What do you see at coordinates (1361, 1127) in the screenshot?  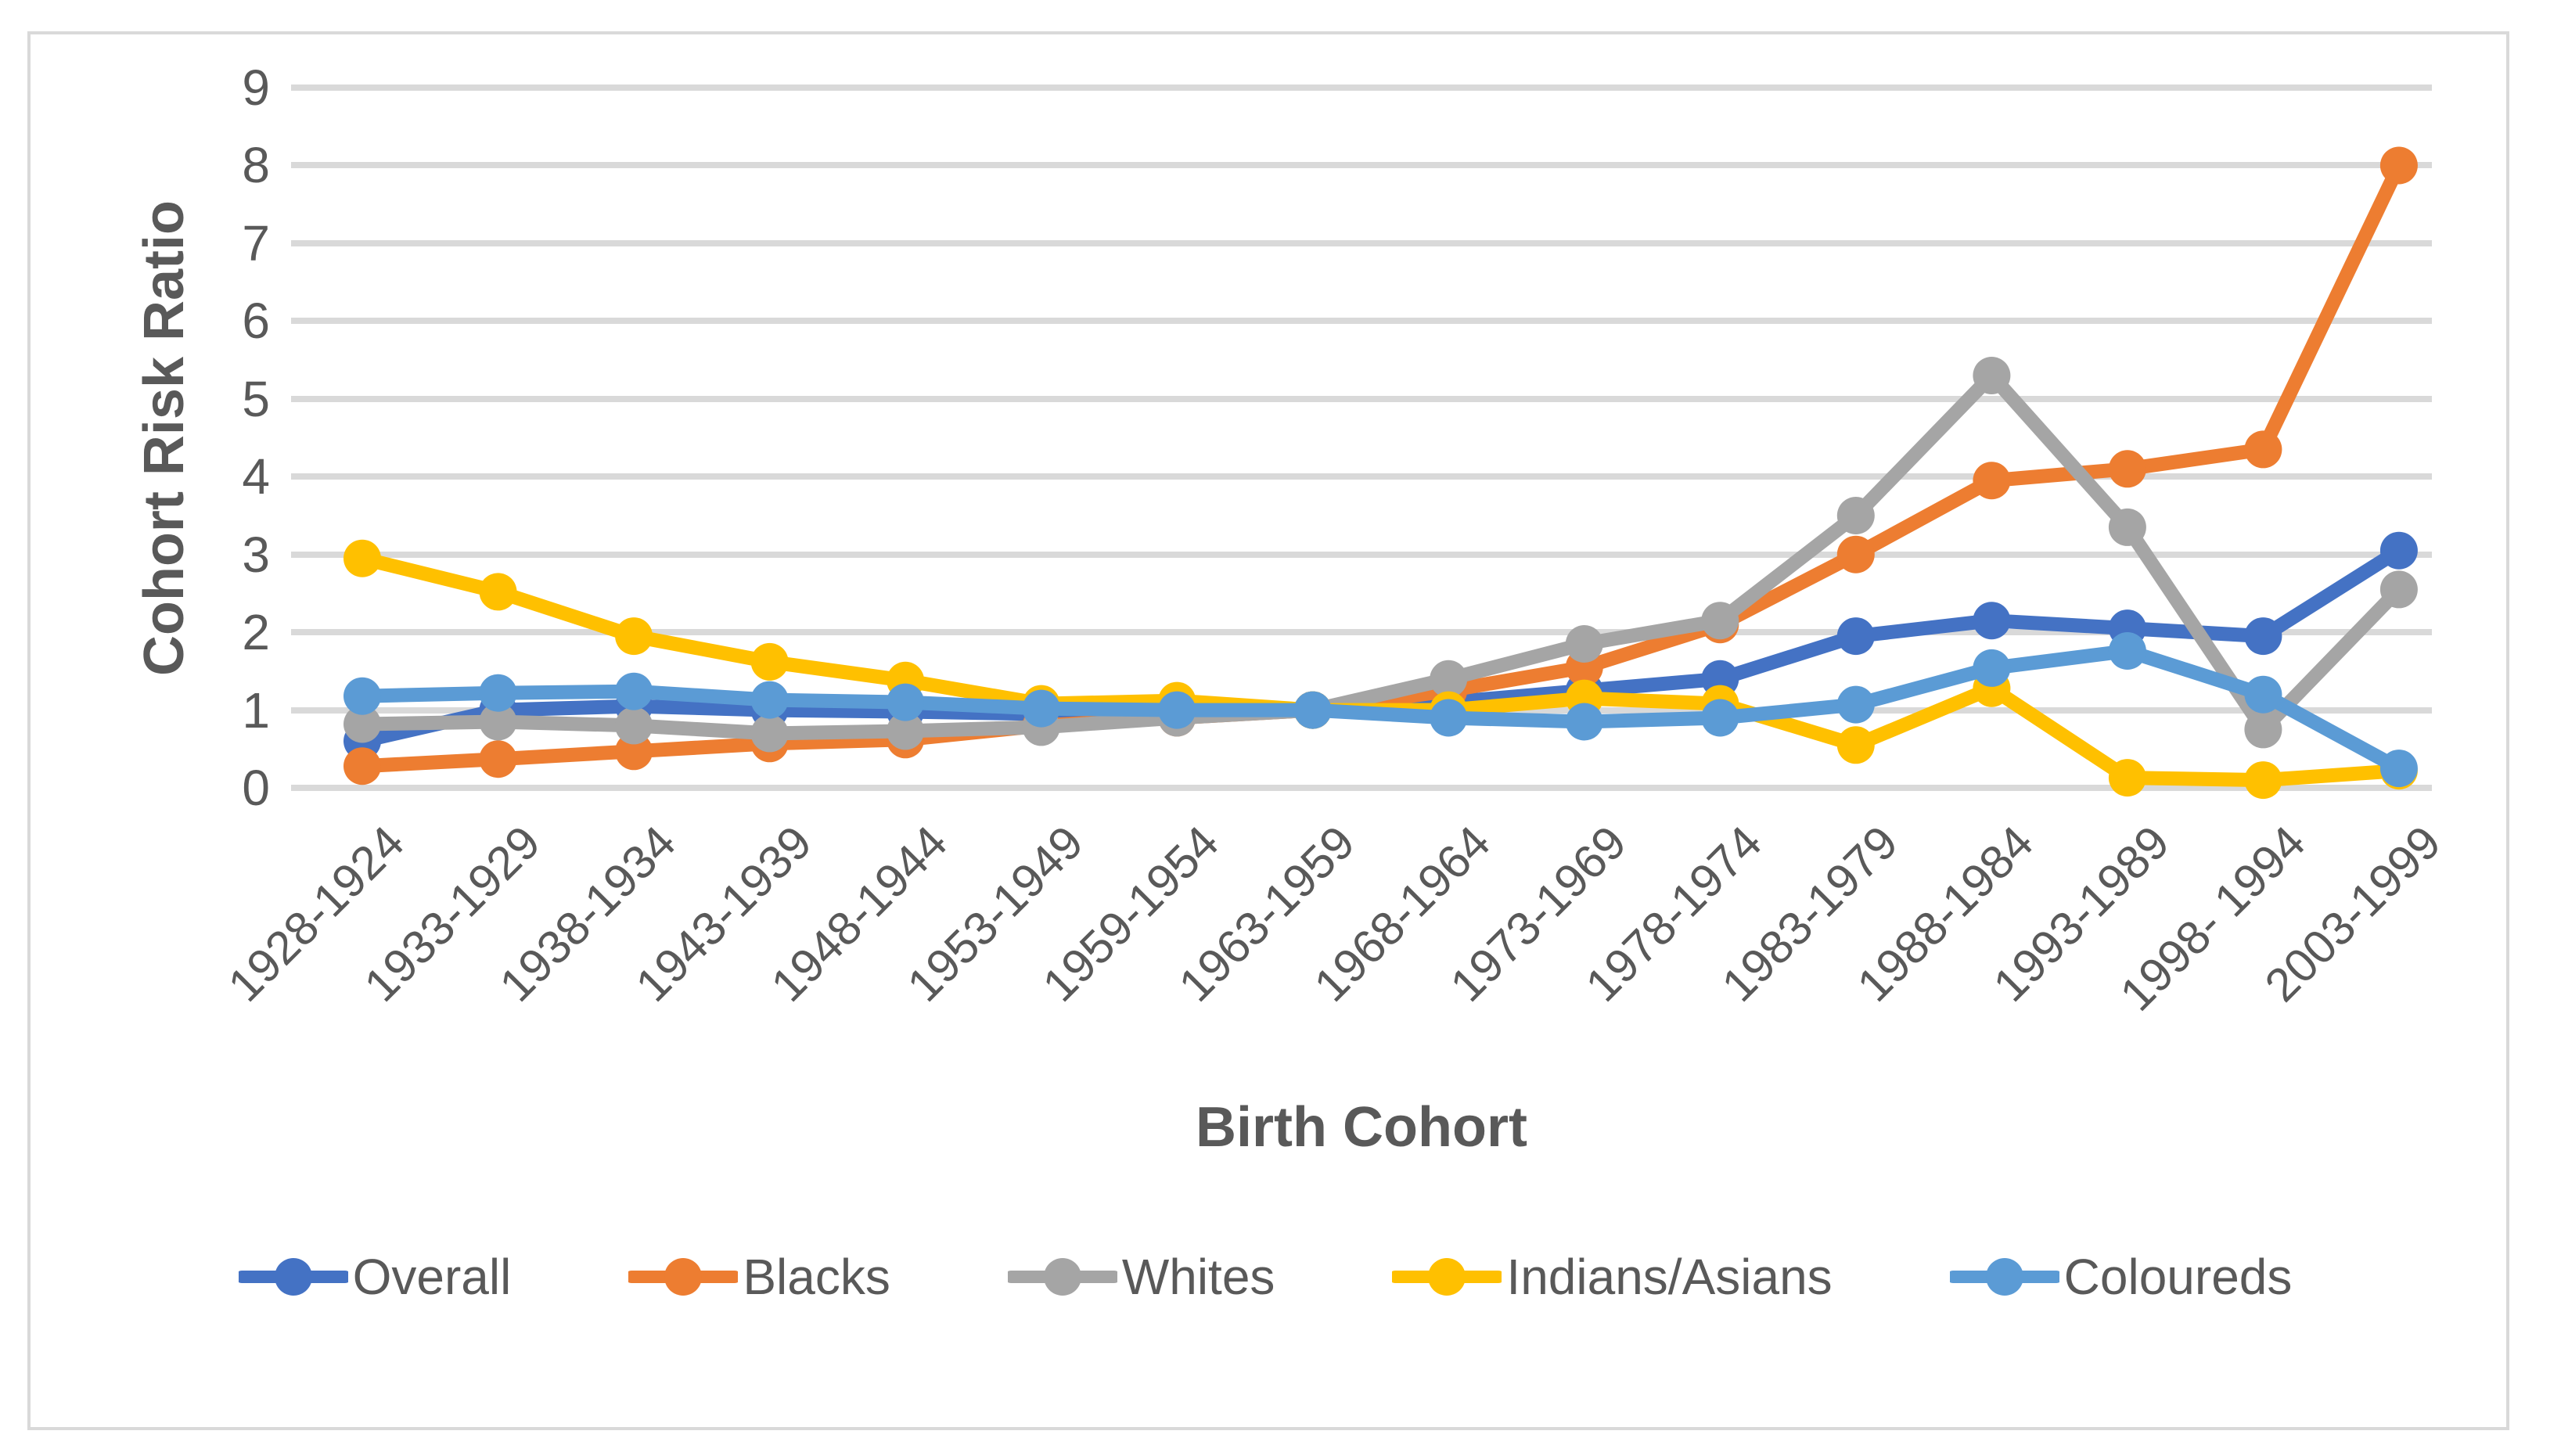 I see `x-axis-title: Birth Cohort` at bounding box center [1361, 1127].